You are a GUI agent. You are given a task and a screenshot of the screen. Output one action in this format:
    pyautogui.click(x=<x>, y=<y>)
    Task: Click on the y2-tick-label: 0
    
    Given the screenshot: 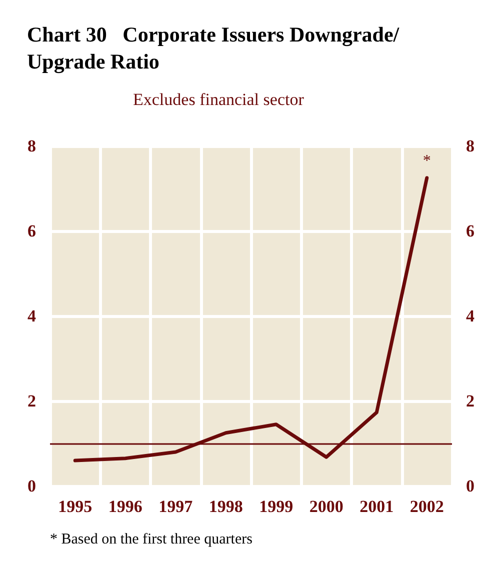 What is the action you would take?
    pyautogui.click(x=470, y=486)
    